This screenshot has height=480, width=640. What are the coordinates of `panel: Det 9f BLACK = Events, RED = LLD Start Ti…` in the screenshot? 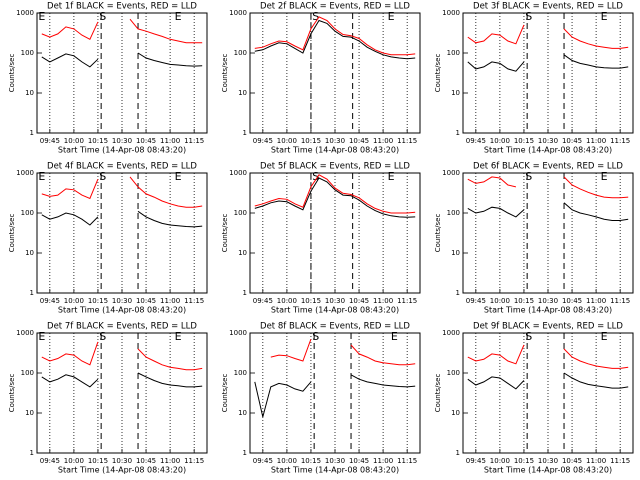 It's located at (534, 398).